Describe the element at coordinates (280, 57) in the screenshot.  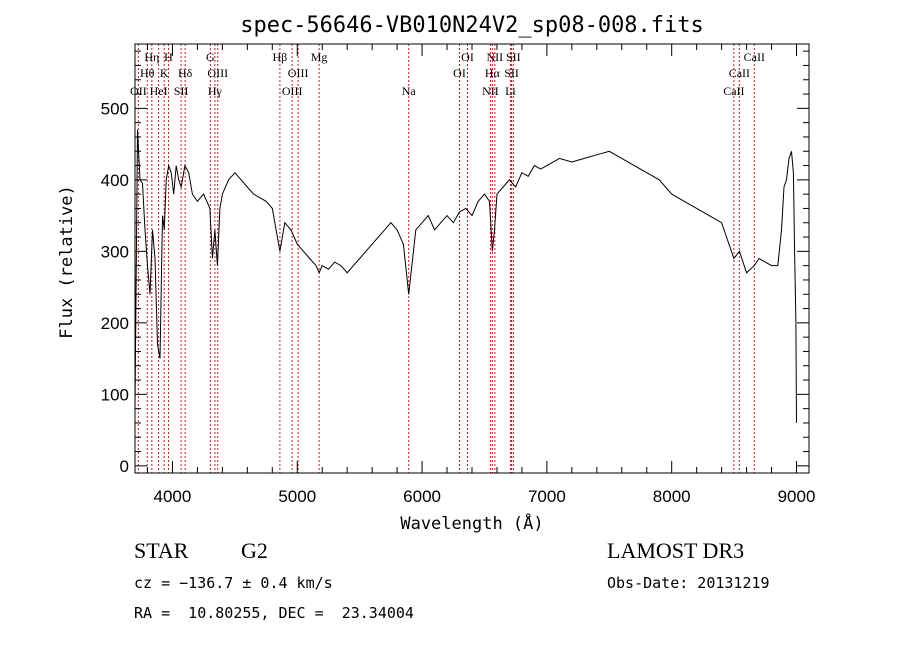
I see `marker-label-11: Hβ` at that location.